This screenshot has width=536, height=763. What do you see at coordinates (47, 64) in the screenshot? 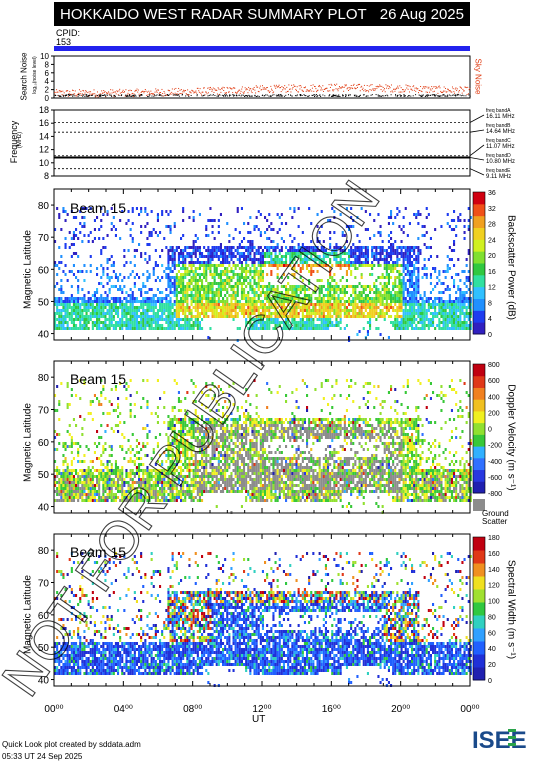
I see `noise-ytick-label: 8` at bounding box center [47, 64].